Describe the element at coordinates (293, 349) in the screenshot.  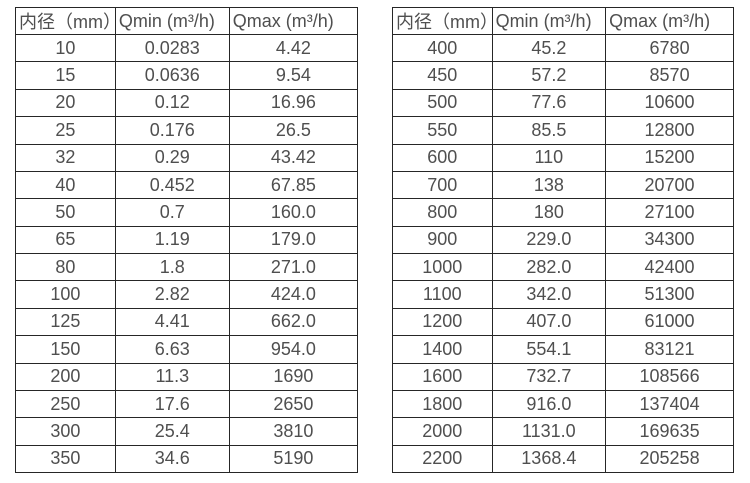
I see `cell-qmax: 954.0` at that location.